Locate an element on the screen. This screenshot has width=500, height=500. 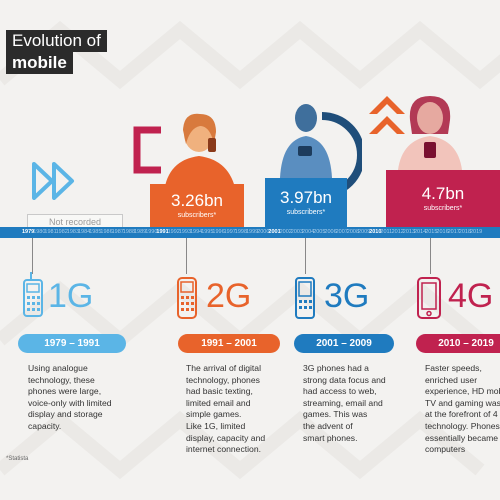
timeline-year: 1998 is located at coordinates (241, 232).